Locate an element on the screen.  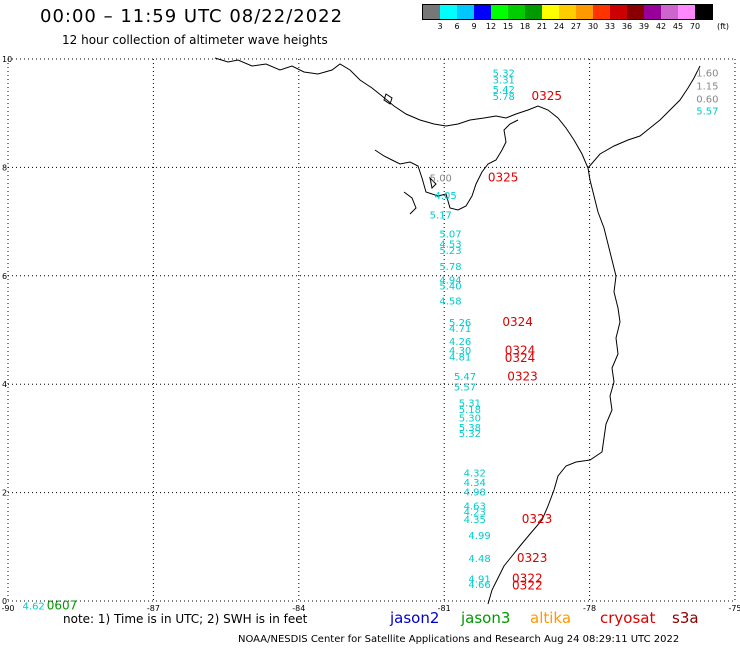
satellite-altika: altika is located at coordinates (551, 618).